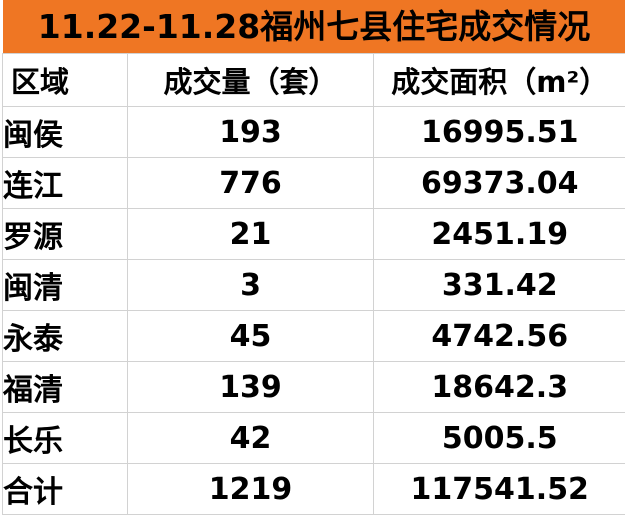 This screenshot has height=521, width=625. Describe the element at coordinates (499, 234) in the screenshot. I see `area-cell: 2451.19` at that location.